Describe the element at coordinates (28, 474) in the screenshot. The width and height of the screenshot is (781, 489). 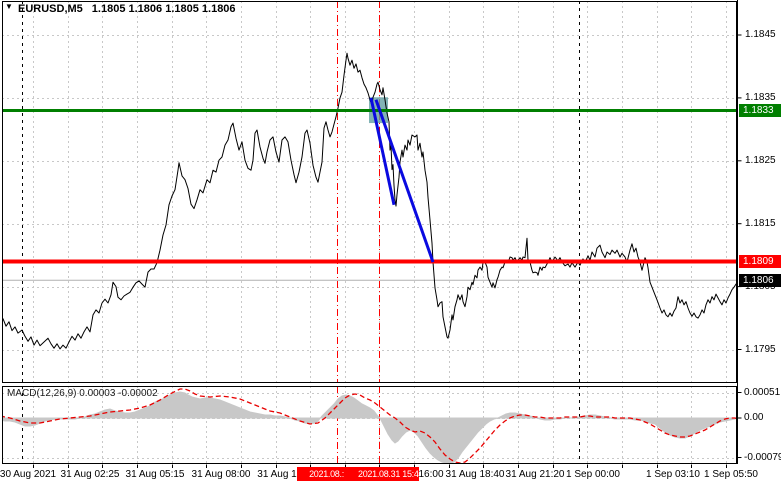
I see `time-tick-label: 30 Aug 2021` at that location.